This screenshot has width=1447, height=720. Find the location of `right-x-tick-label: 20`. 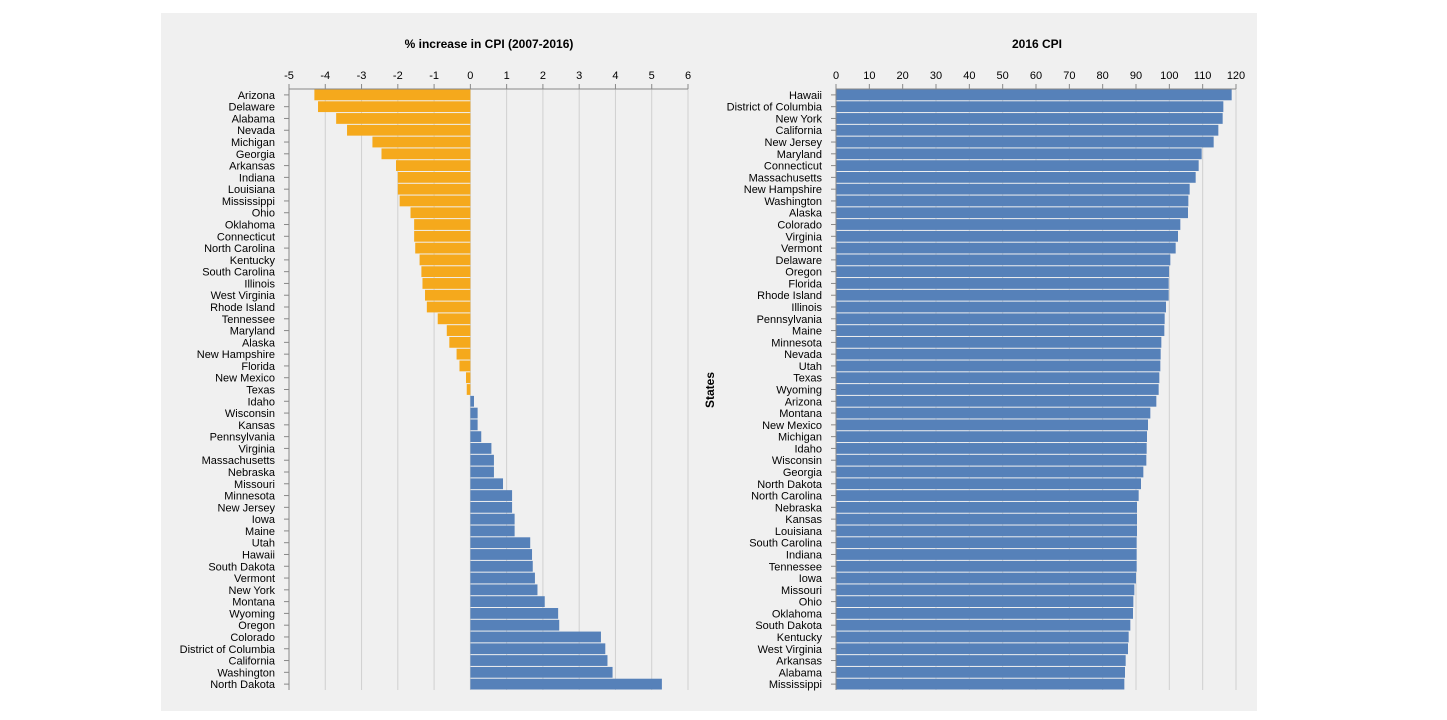

right-x-tick-label: 20 is located at coordinates (903, 76).